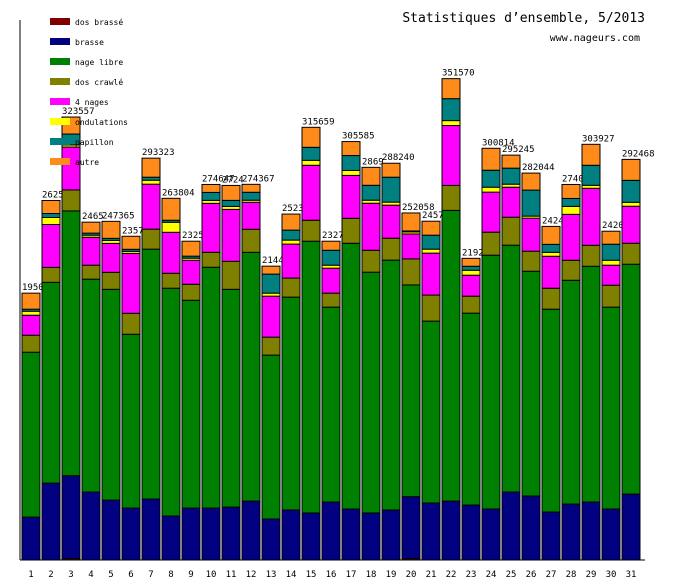 The image size is (680, 584). Describe the element at coordinates (87, 162) in the screenshot. I see `legend-label: autre` at that location.